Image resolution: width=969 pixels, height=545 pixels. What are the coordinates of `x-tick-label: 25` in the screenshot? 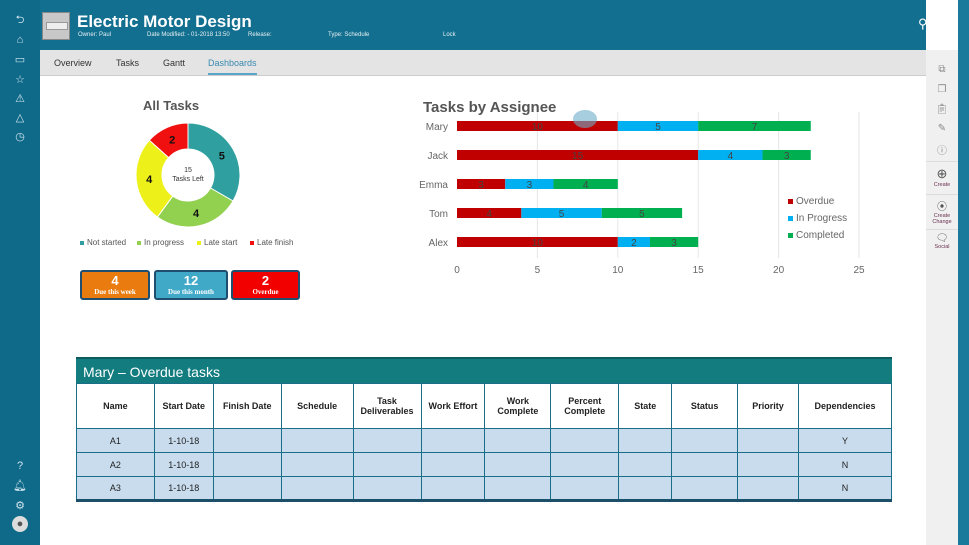 It's located at (859, 270).